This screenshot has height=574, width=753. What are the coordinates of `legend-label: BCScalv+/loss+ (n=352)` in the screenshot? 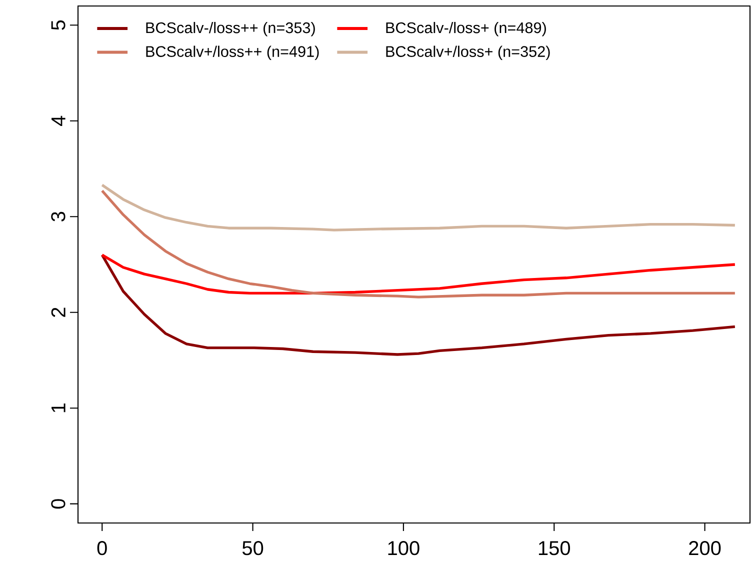 It's located at (468, 53).